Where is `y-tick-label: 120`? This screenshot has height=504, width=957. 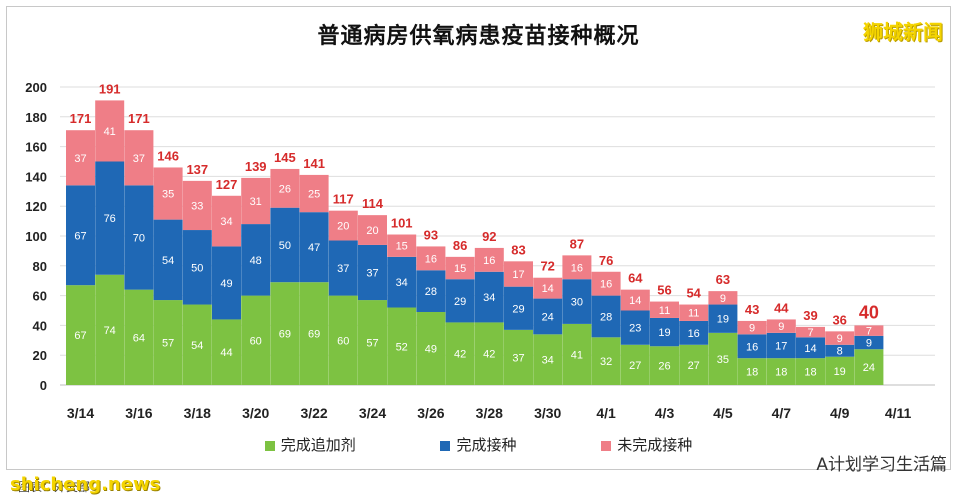
y-tick-label: 120 is located at coordinates (36, 206).